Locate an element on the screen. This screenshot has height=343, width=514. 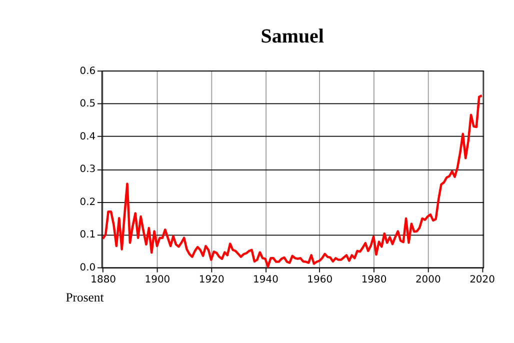
y-tick-label: 0.0 is located at coordinates (88, 268).